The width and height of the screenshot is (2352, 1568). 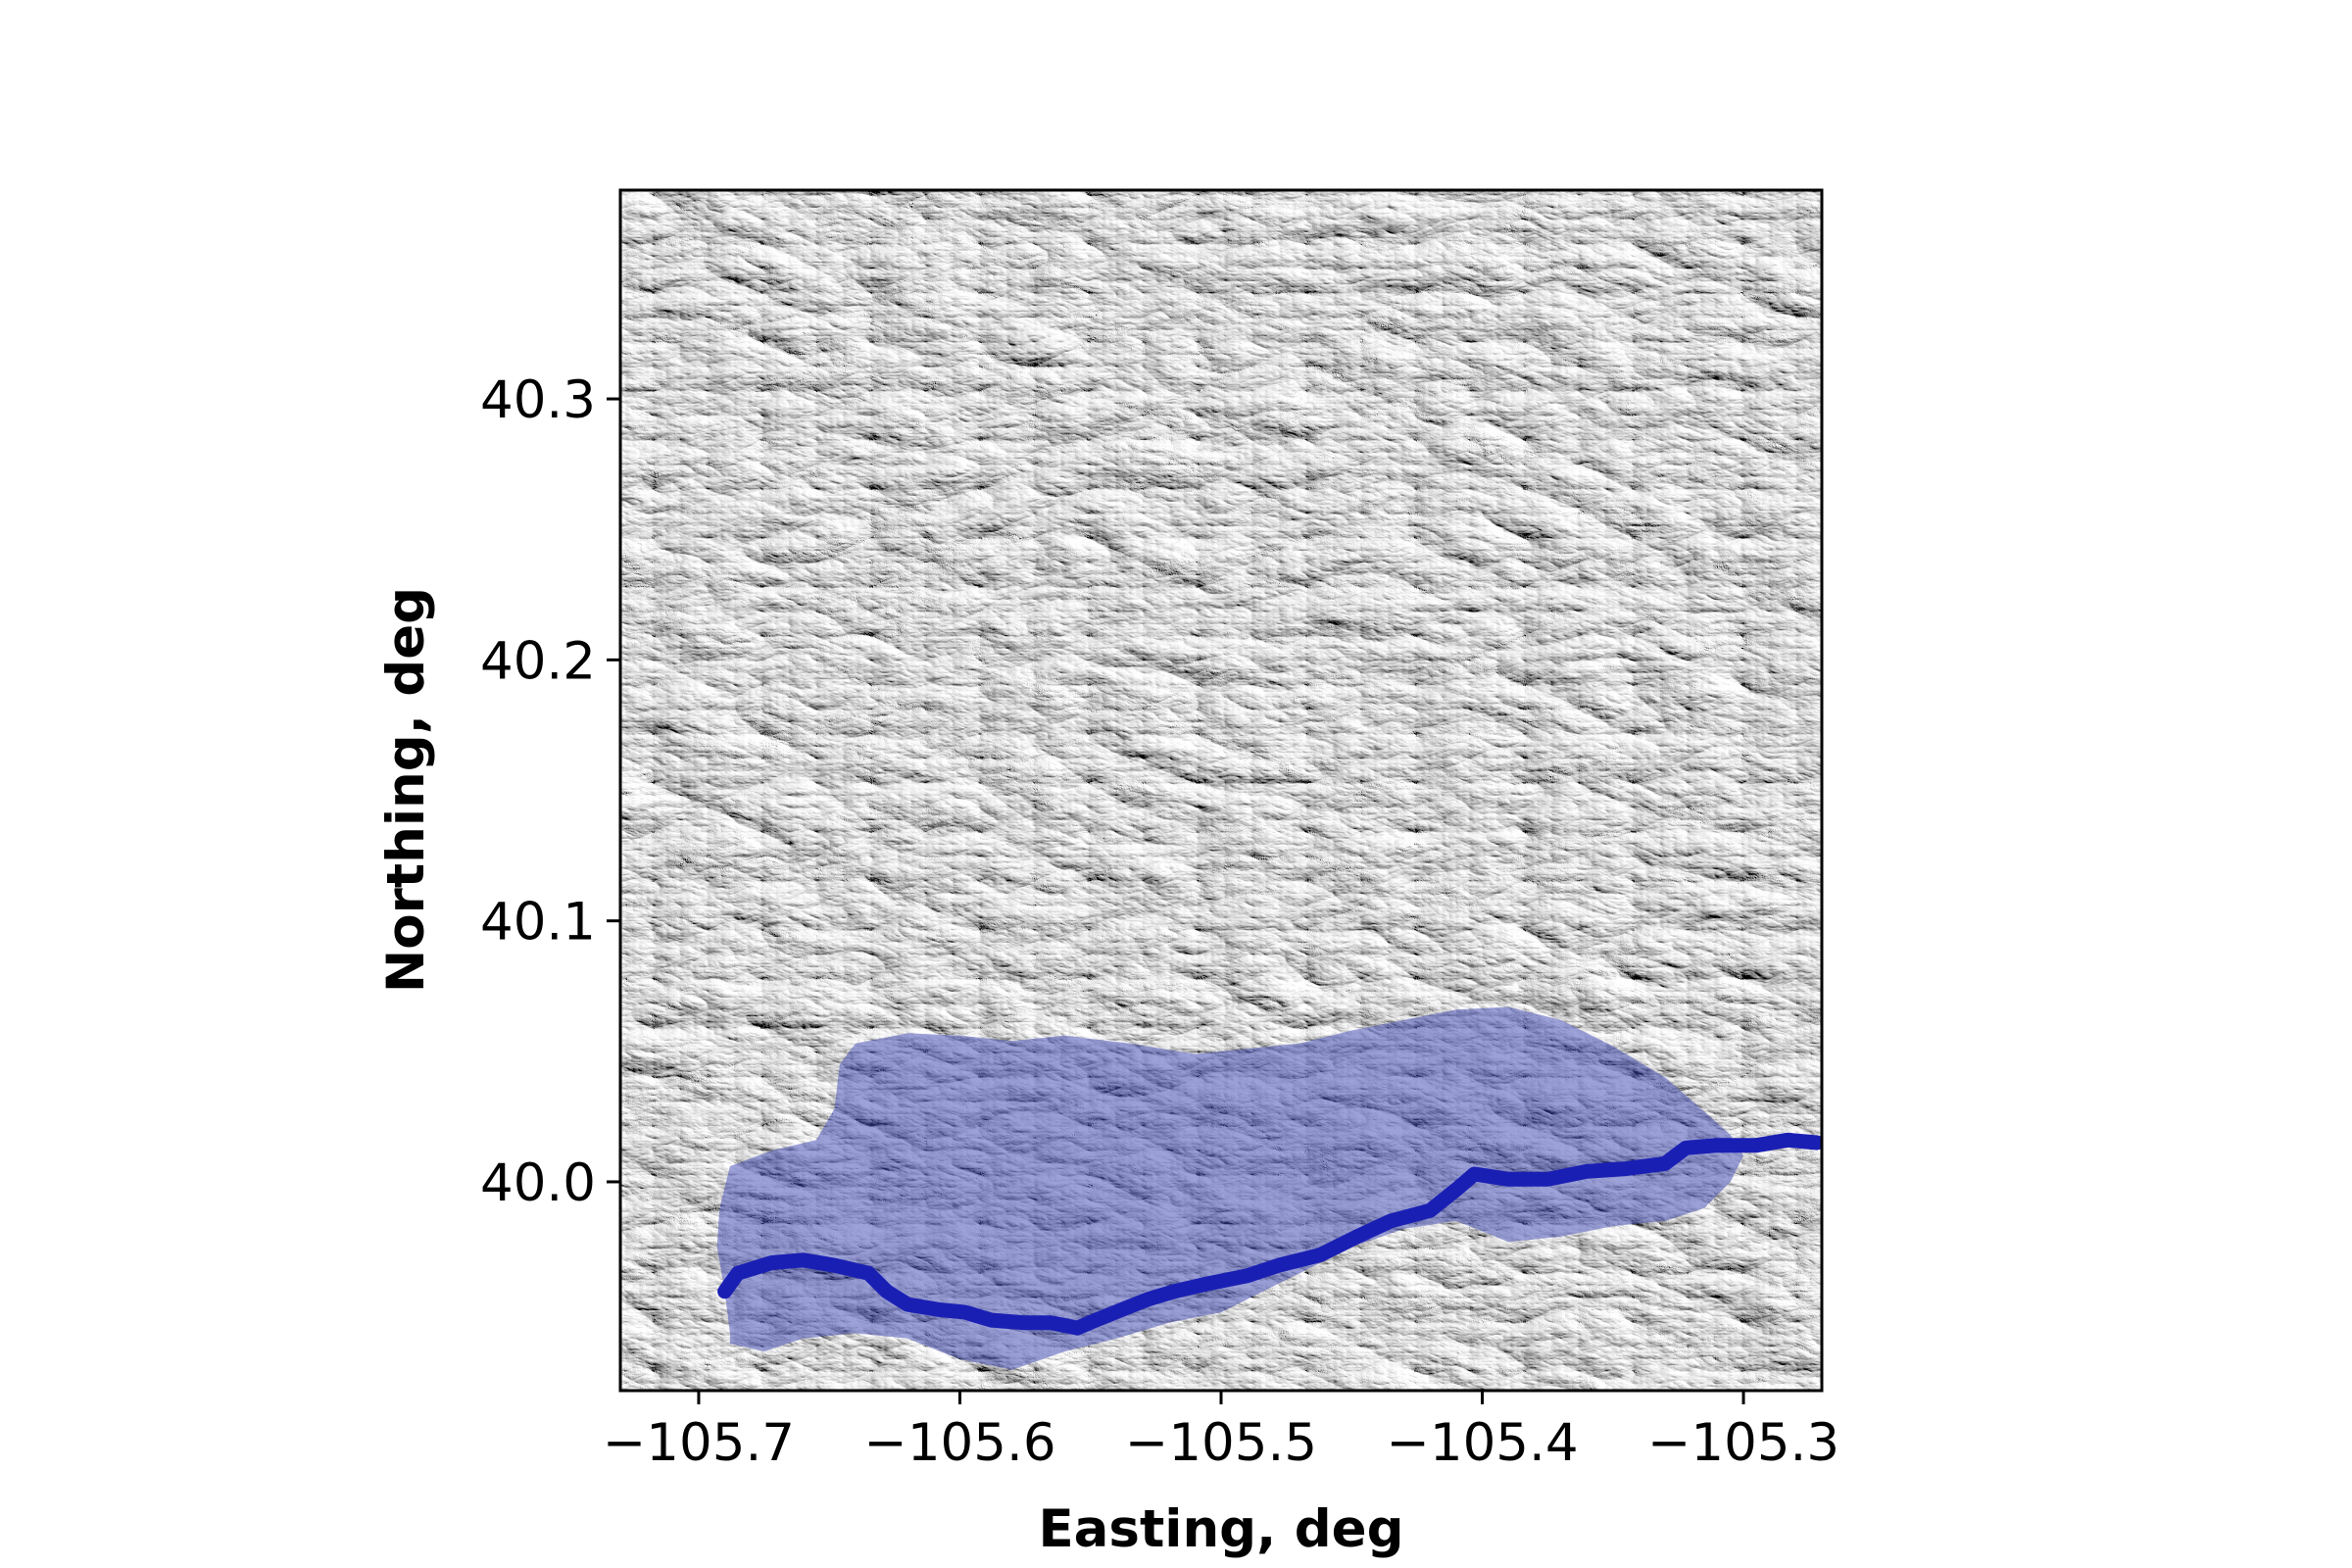 What do you see at coordinates (699, 1443) in the screenshot?
I see `x-tick-label: −105.7` at bounding box center [699, 1443].